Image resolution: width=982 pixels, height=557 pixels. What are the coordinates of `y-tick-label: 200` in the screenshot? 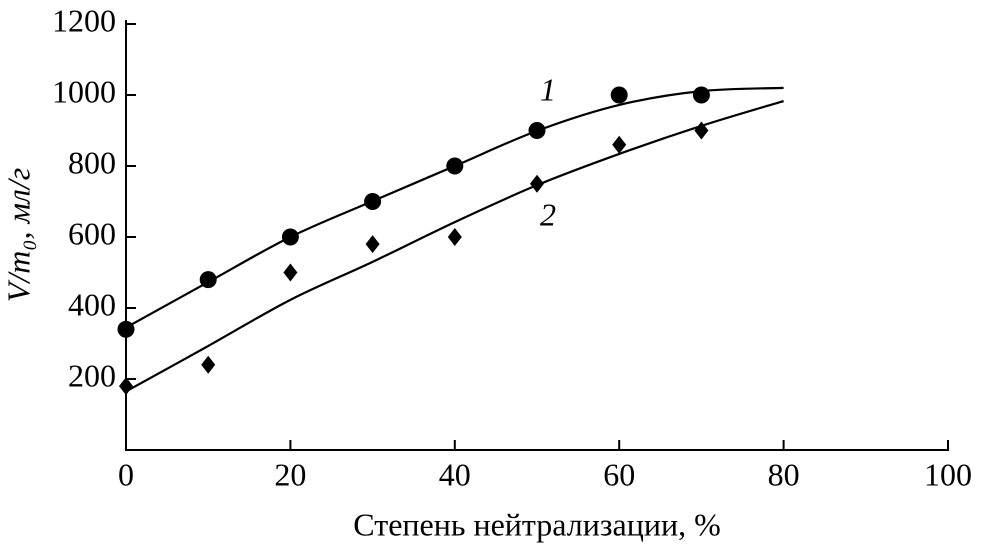 It's located at (92, 375).